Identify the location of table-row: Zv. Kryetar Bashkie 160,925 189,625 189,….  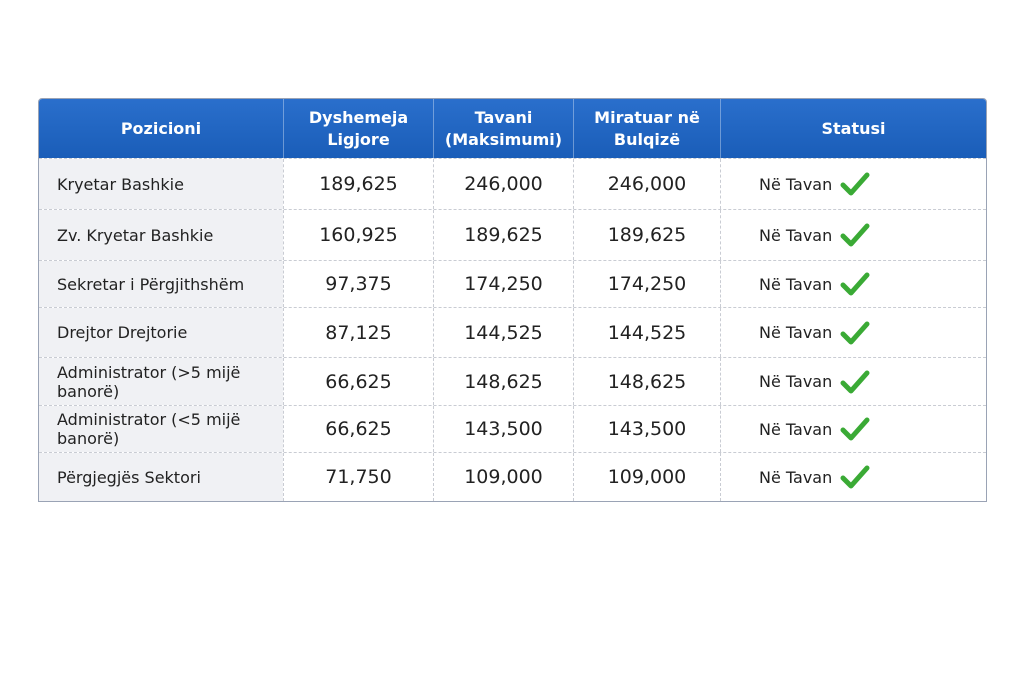
(512, 234).